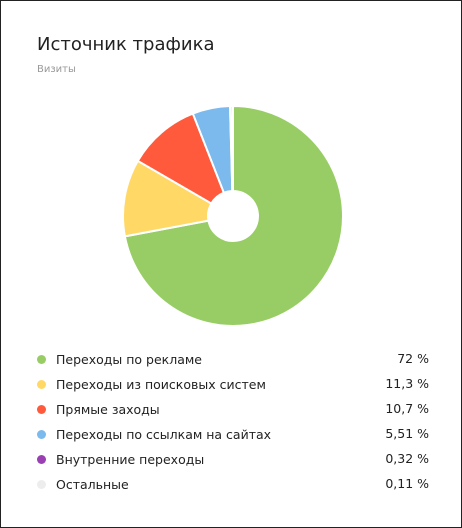 This screenshot has height=528, width=462. I want to click on legend-value: 10,7 %, so click(407, 408).